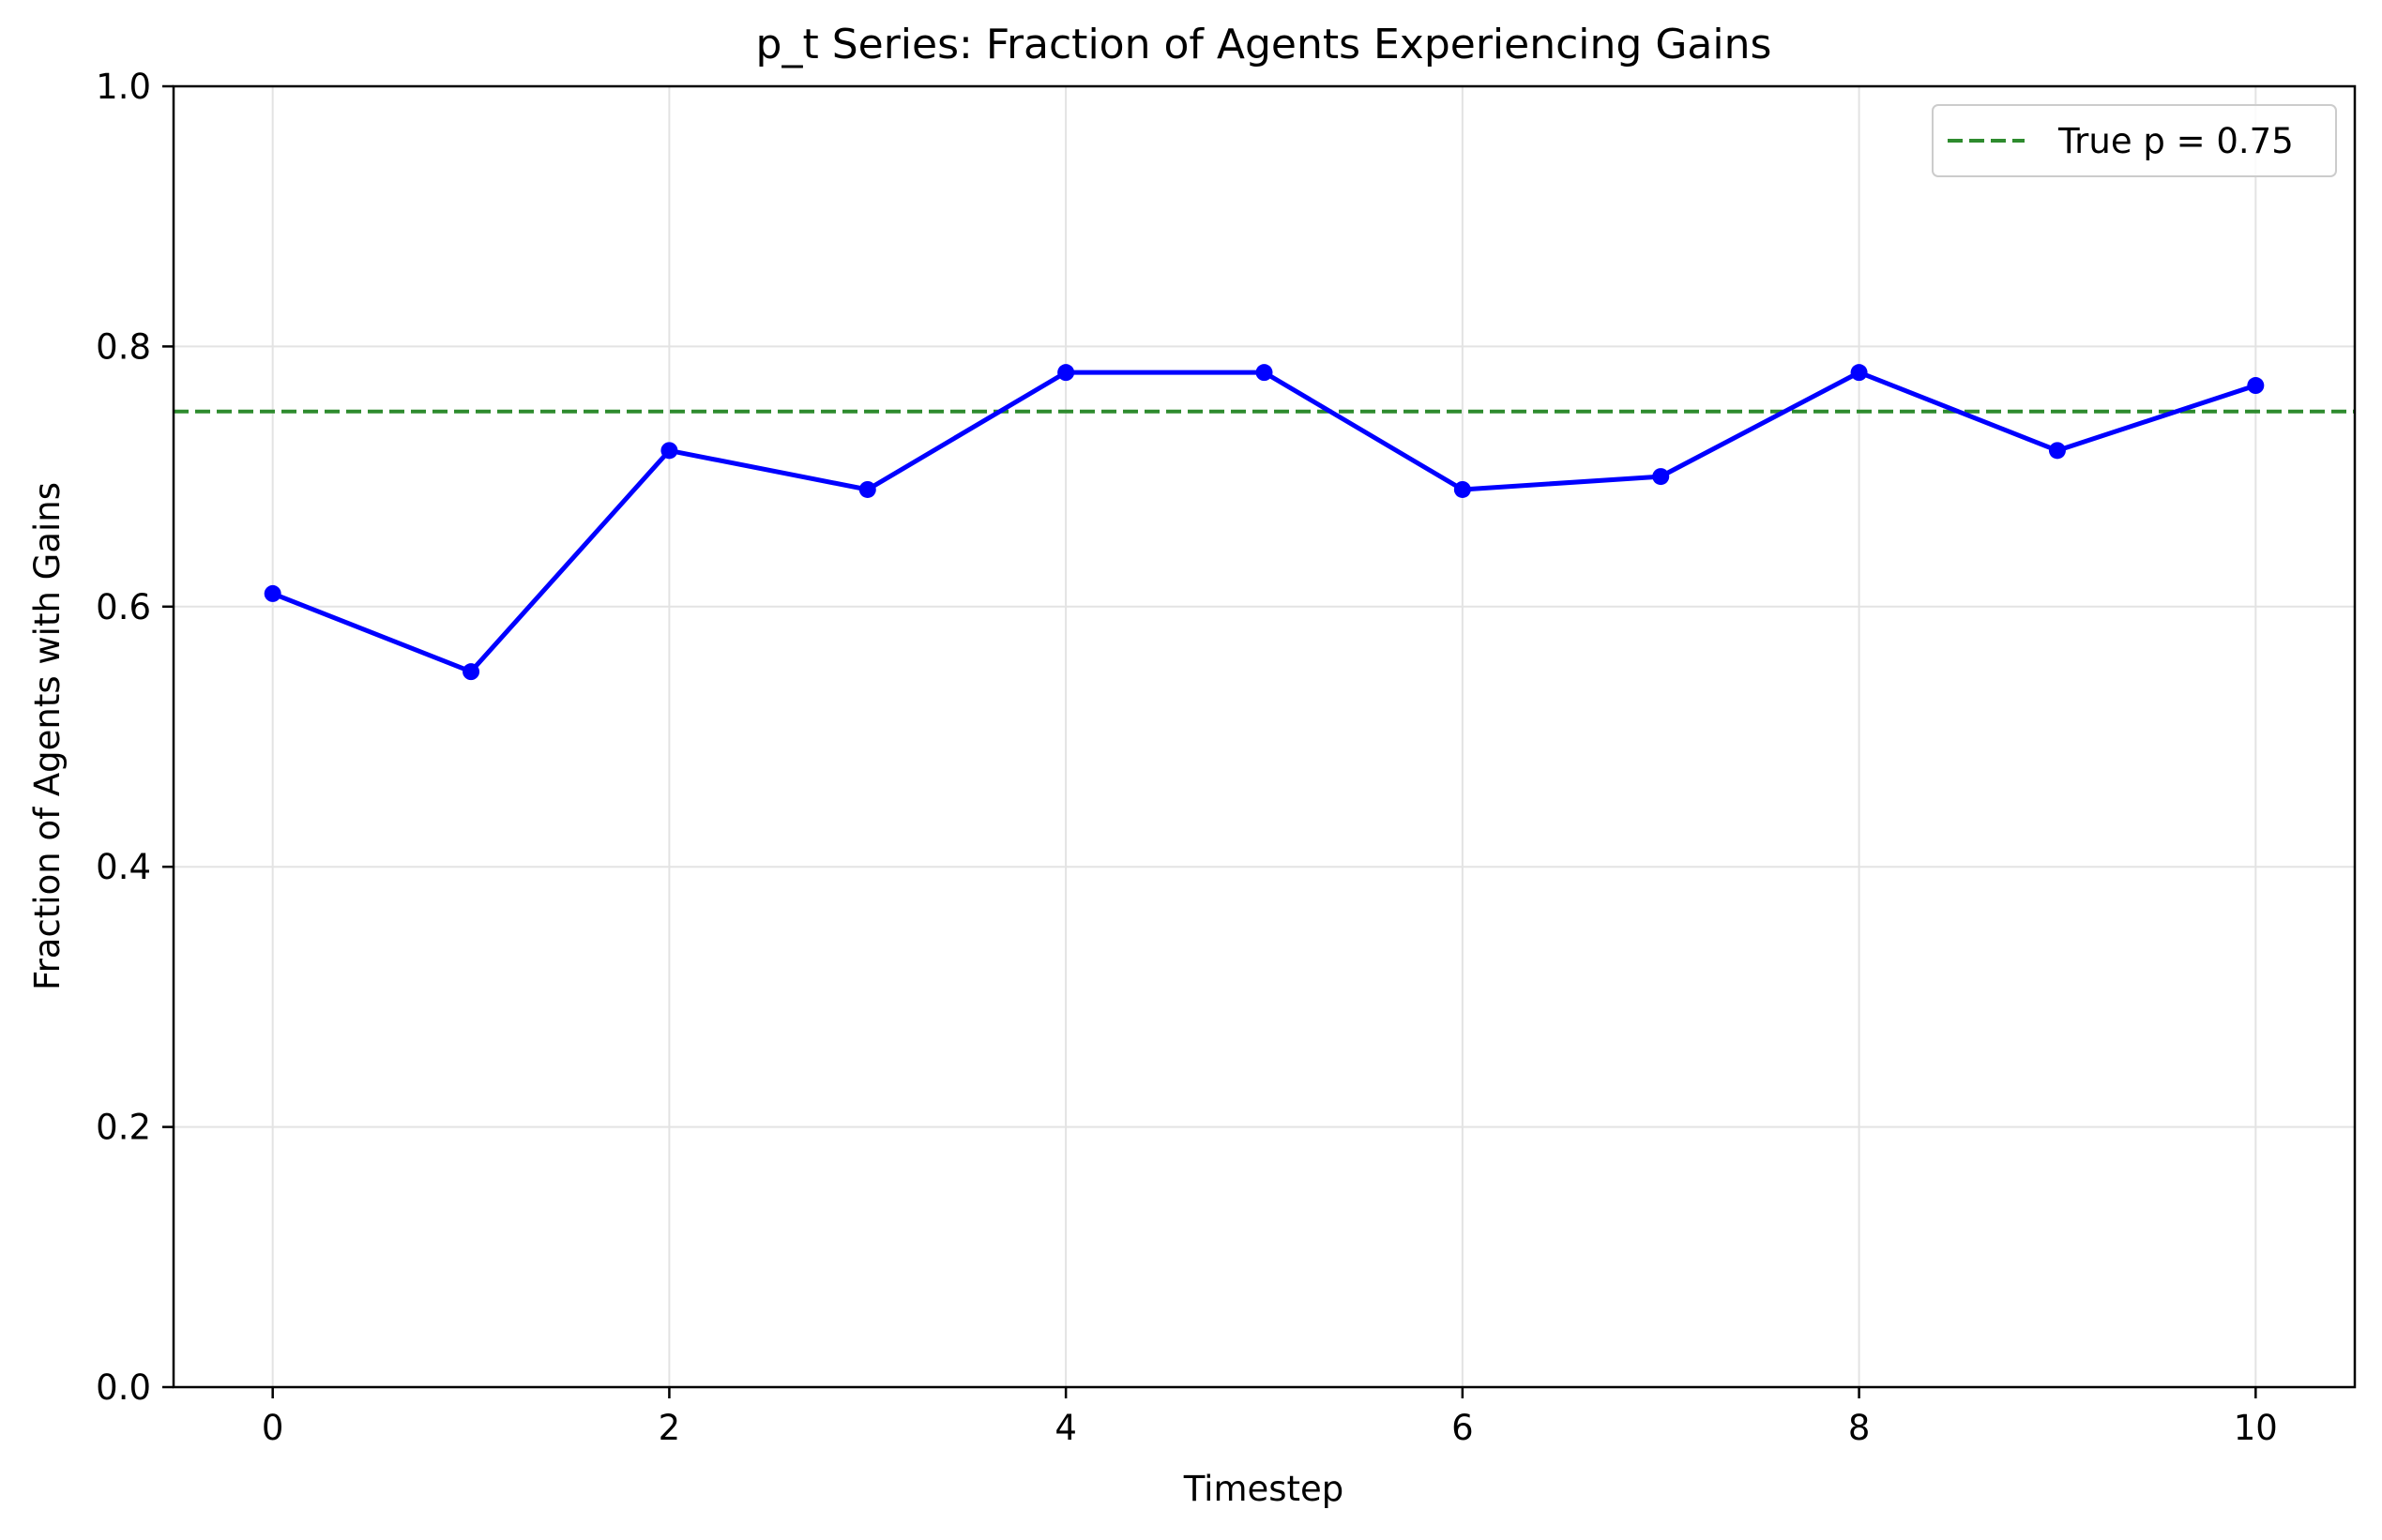  I want to click on y-tick-label: 0.8, so click(123, 346).